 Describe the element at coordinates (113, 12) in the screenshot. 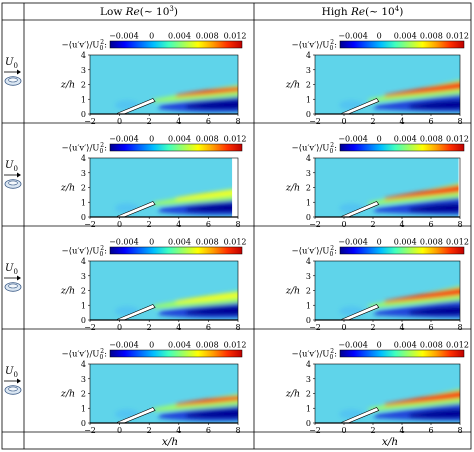

I see `column-header-prefix: Low` at that location.